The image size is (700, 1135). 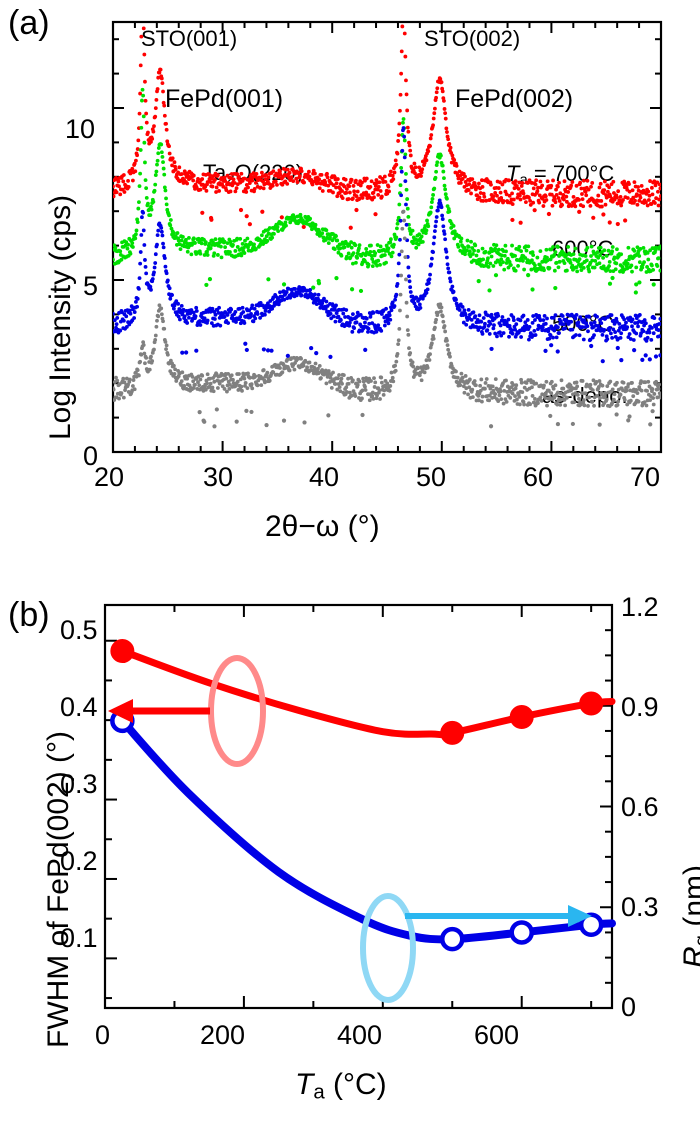 I want to click on panel-a-ytick-5: 5, so click(x=91, y=286).